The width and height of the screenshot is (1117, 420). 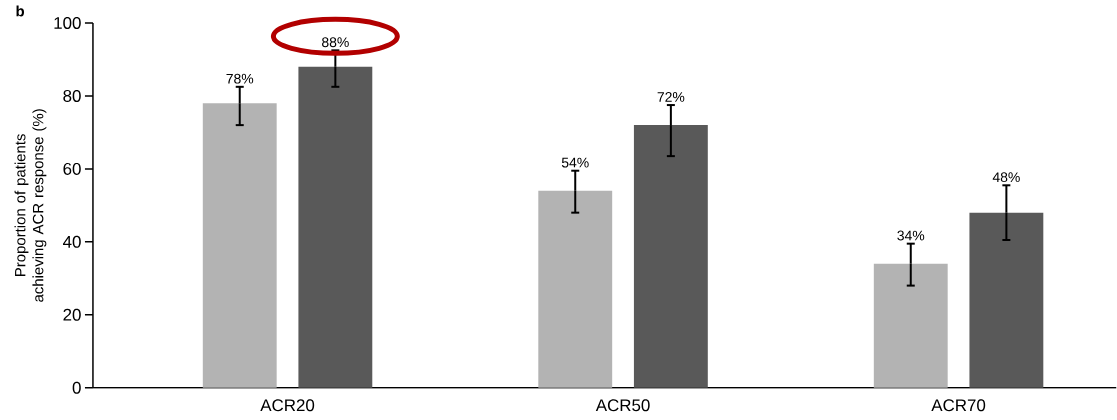 I want to click on y-tick-label: 100, so click(x=67, y=23).